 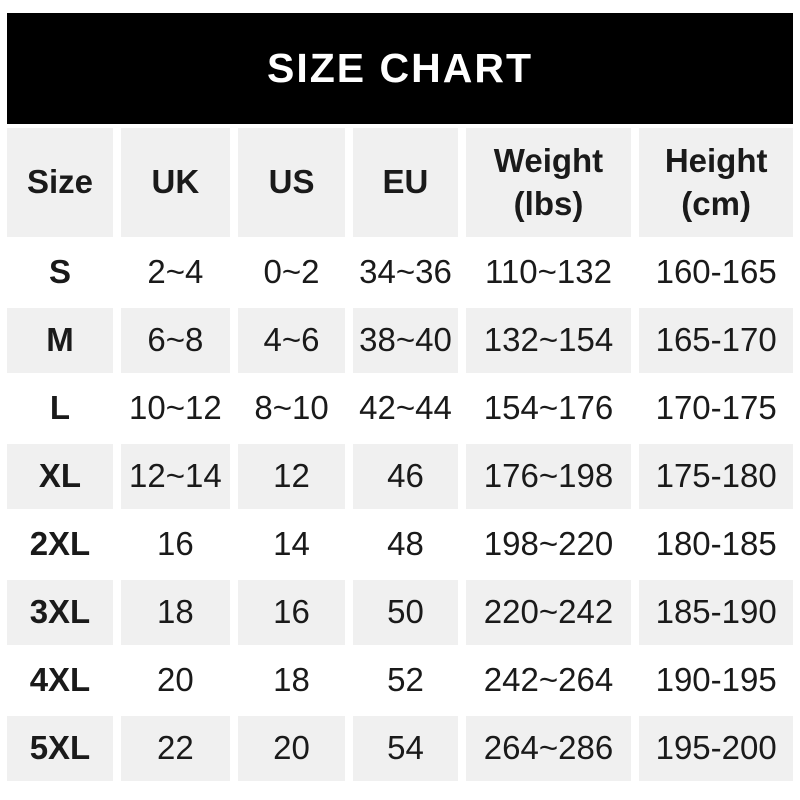 I want to click on column-header-size: Size, so click(x=60, y=182).